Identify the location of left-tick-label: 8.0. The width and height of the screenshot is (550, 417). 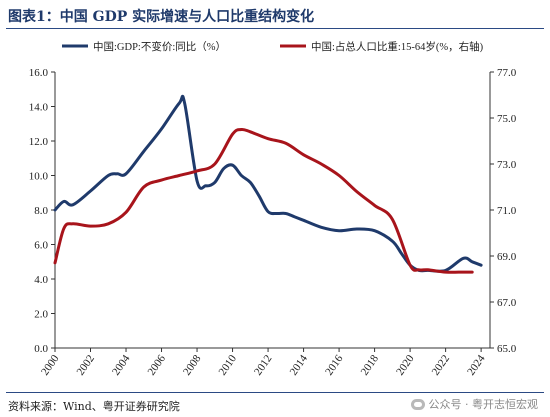
(41, 211).